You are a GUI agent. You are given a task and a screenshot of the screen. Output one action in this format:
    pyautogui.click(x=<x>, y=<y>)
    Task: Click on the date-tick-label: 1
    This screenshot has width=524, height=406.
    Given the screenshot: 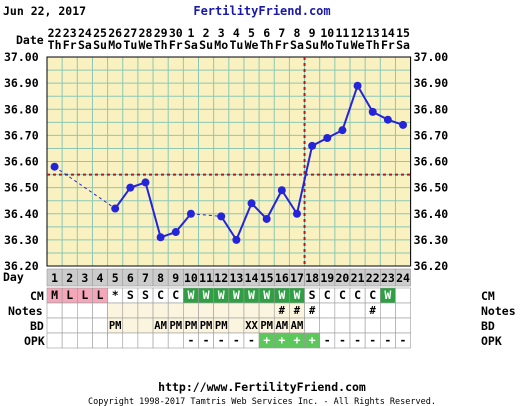 What is the action you would take?
    pyautogui.click(x=190, y=33)
    